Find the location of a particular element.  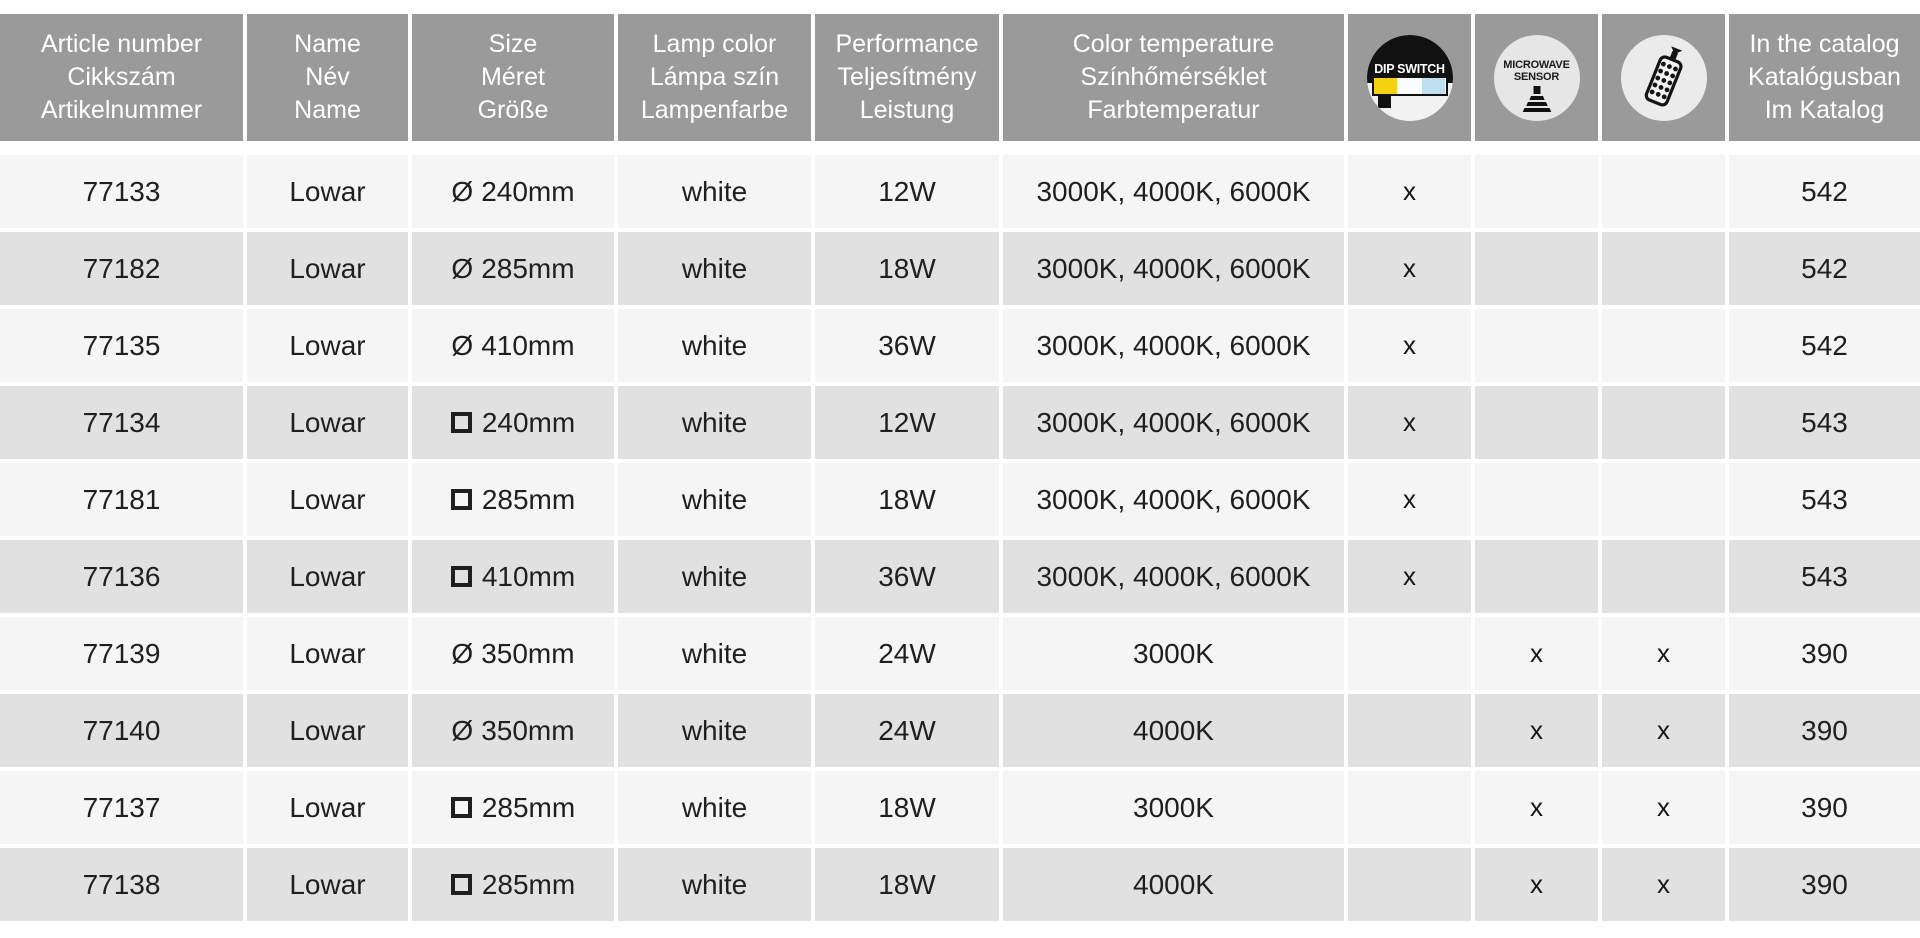

column-header-performance: Performance Teljesítmény Leistung is located at coordinates (909, 77).